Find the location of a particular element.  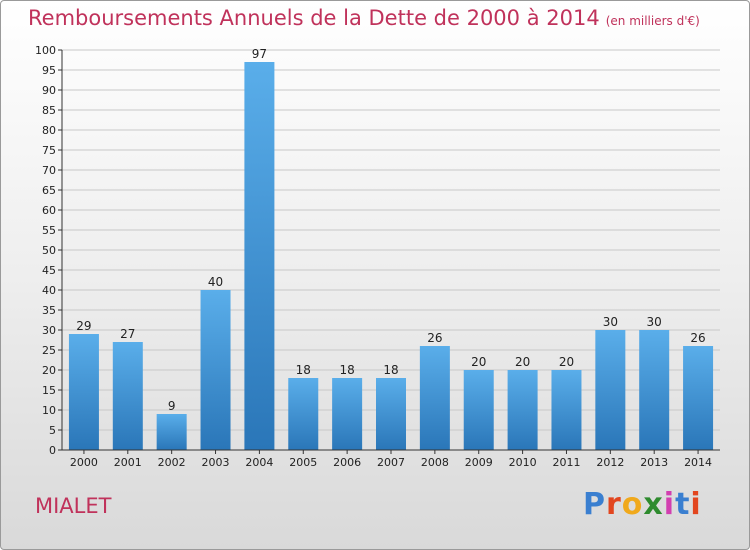

x-tick-label: 2004 is located at coordinates (259, 462).